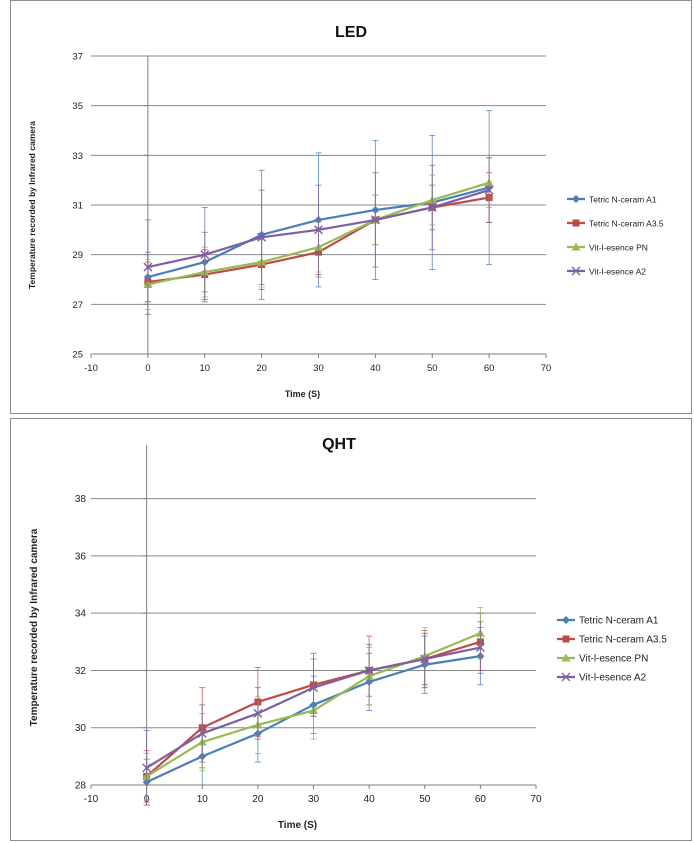 The width and height of the screenshot is (694, 843). I want to click on chart-title: LED, so click(351, 32).